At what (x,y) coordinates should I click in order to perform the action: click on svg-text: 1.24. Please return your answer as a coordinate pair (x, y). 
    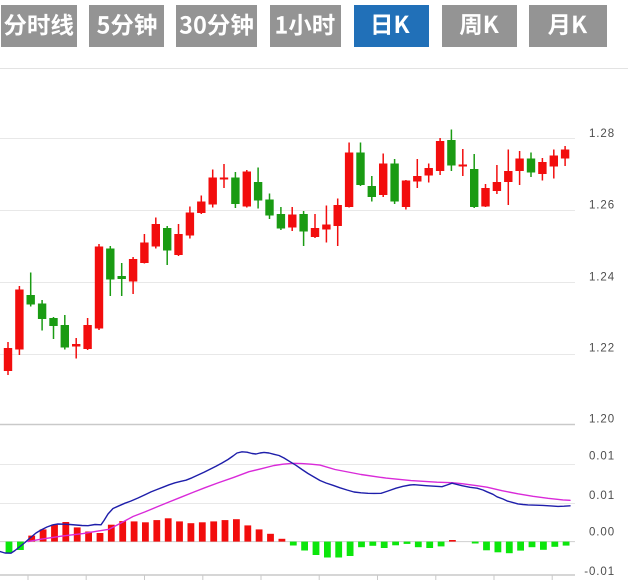
    Looking at the image, I should click on (602, 277).